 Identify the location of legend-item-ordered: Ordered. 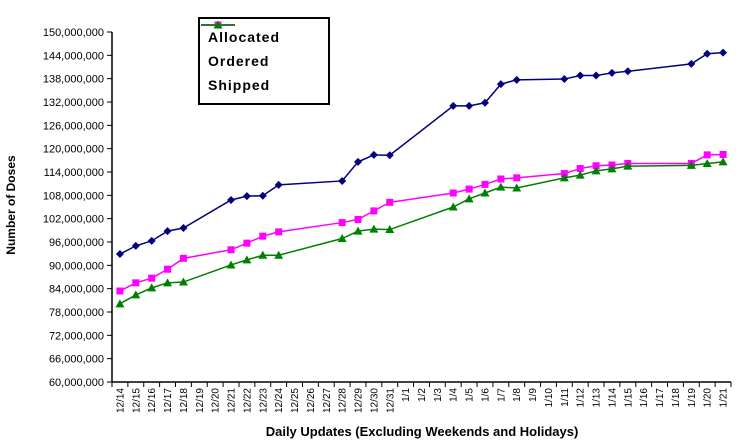
(262, 47).